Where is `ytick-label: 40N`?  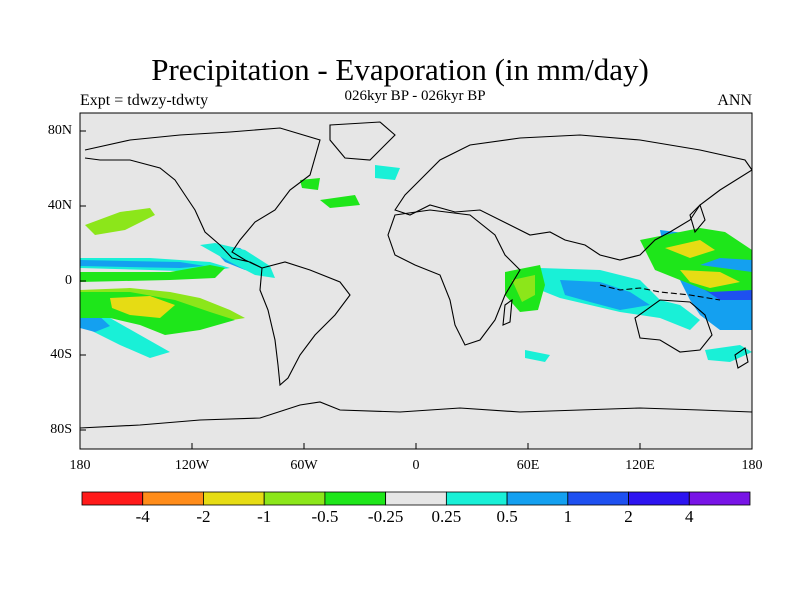
ytick-label: 40N is located at coordinates (59, 205).